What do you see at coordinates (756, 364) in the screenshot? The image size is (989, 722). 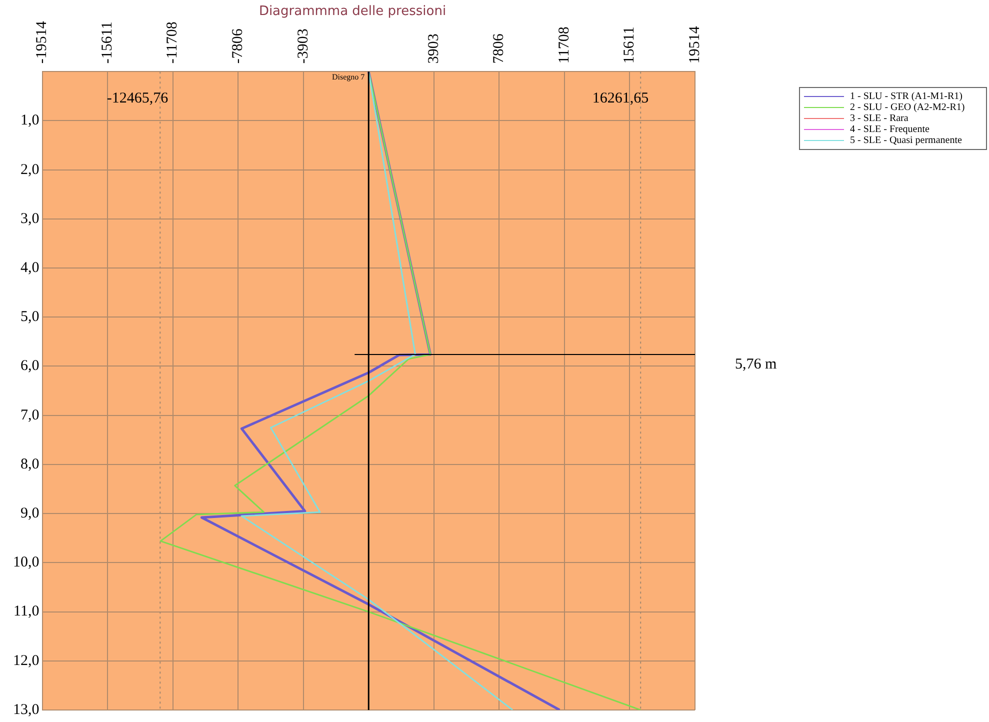 I see `ref-line-label: 5,76 m` at bounding box center [756, 364].